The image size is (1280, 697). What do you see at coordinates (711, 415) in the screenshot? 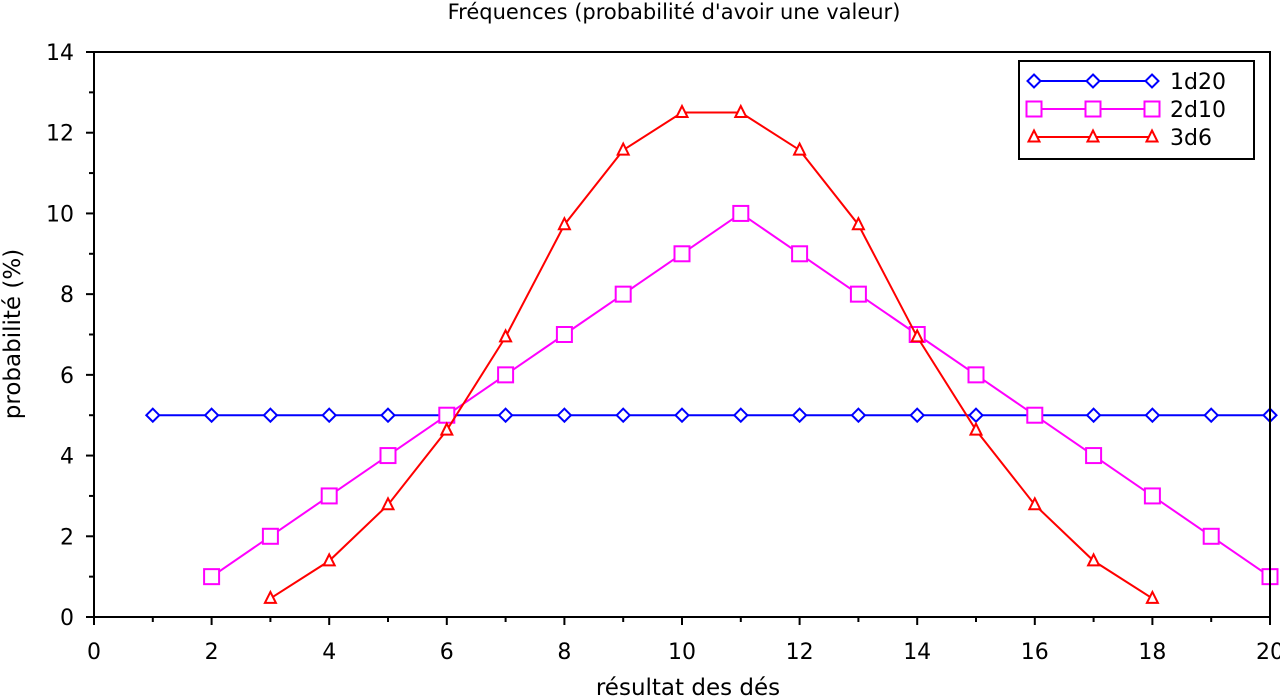
I see `series-1d20` at bounding box center [711, 415].